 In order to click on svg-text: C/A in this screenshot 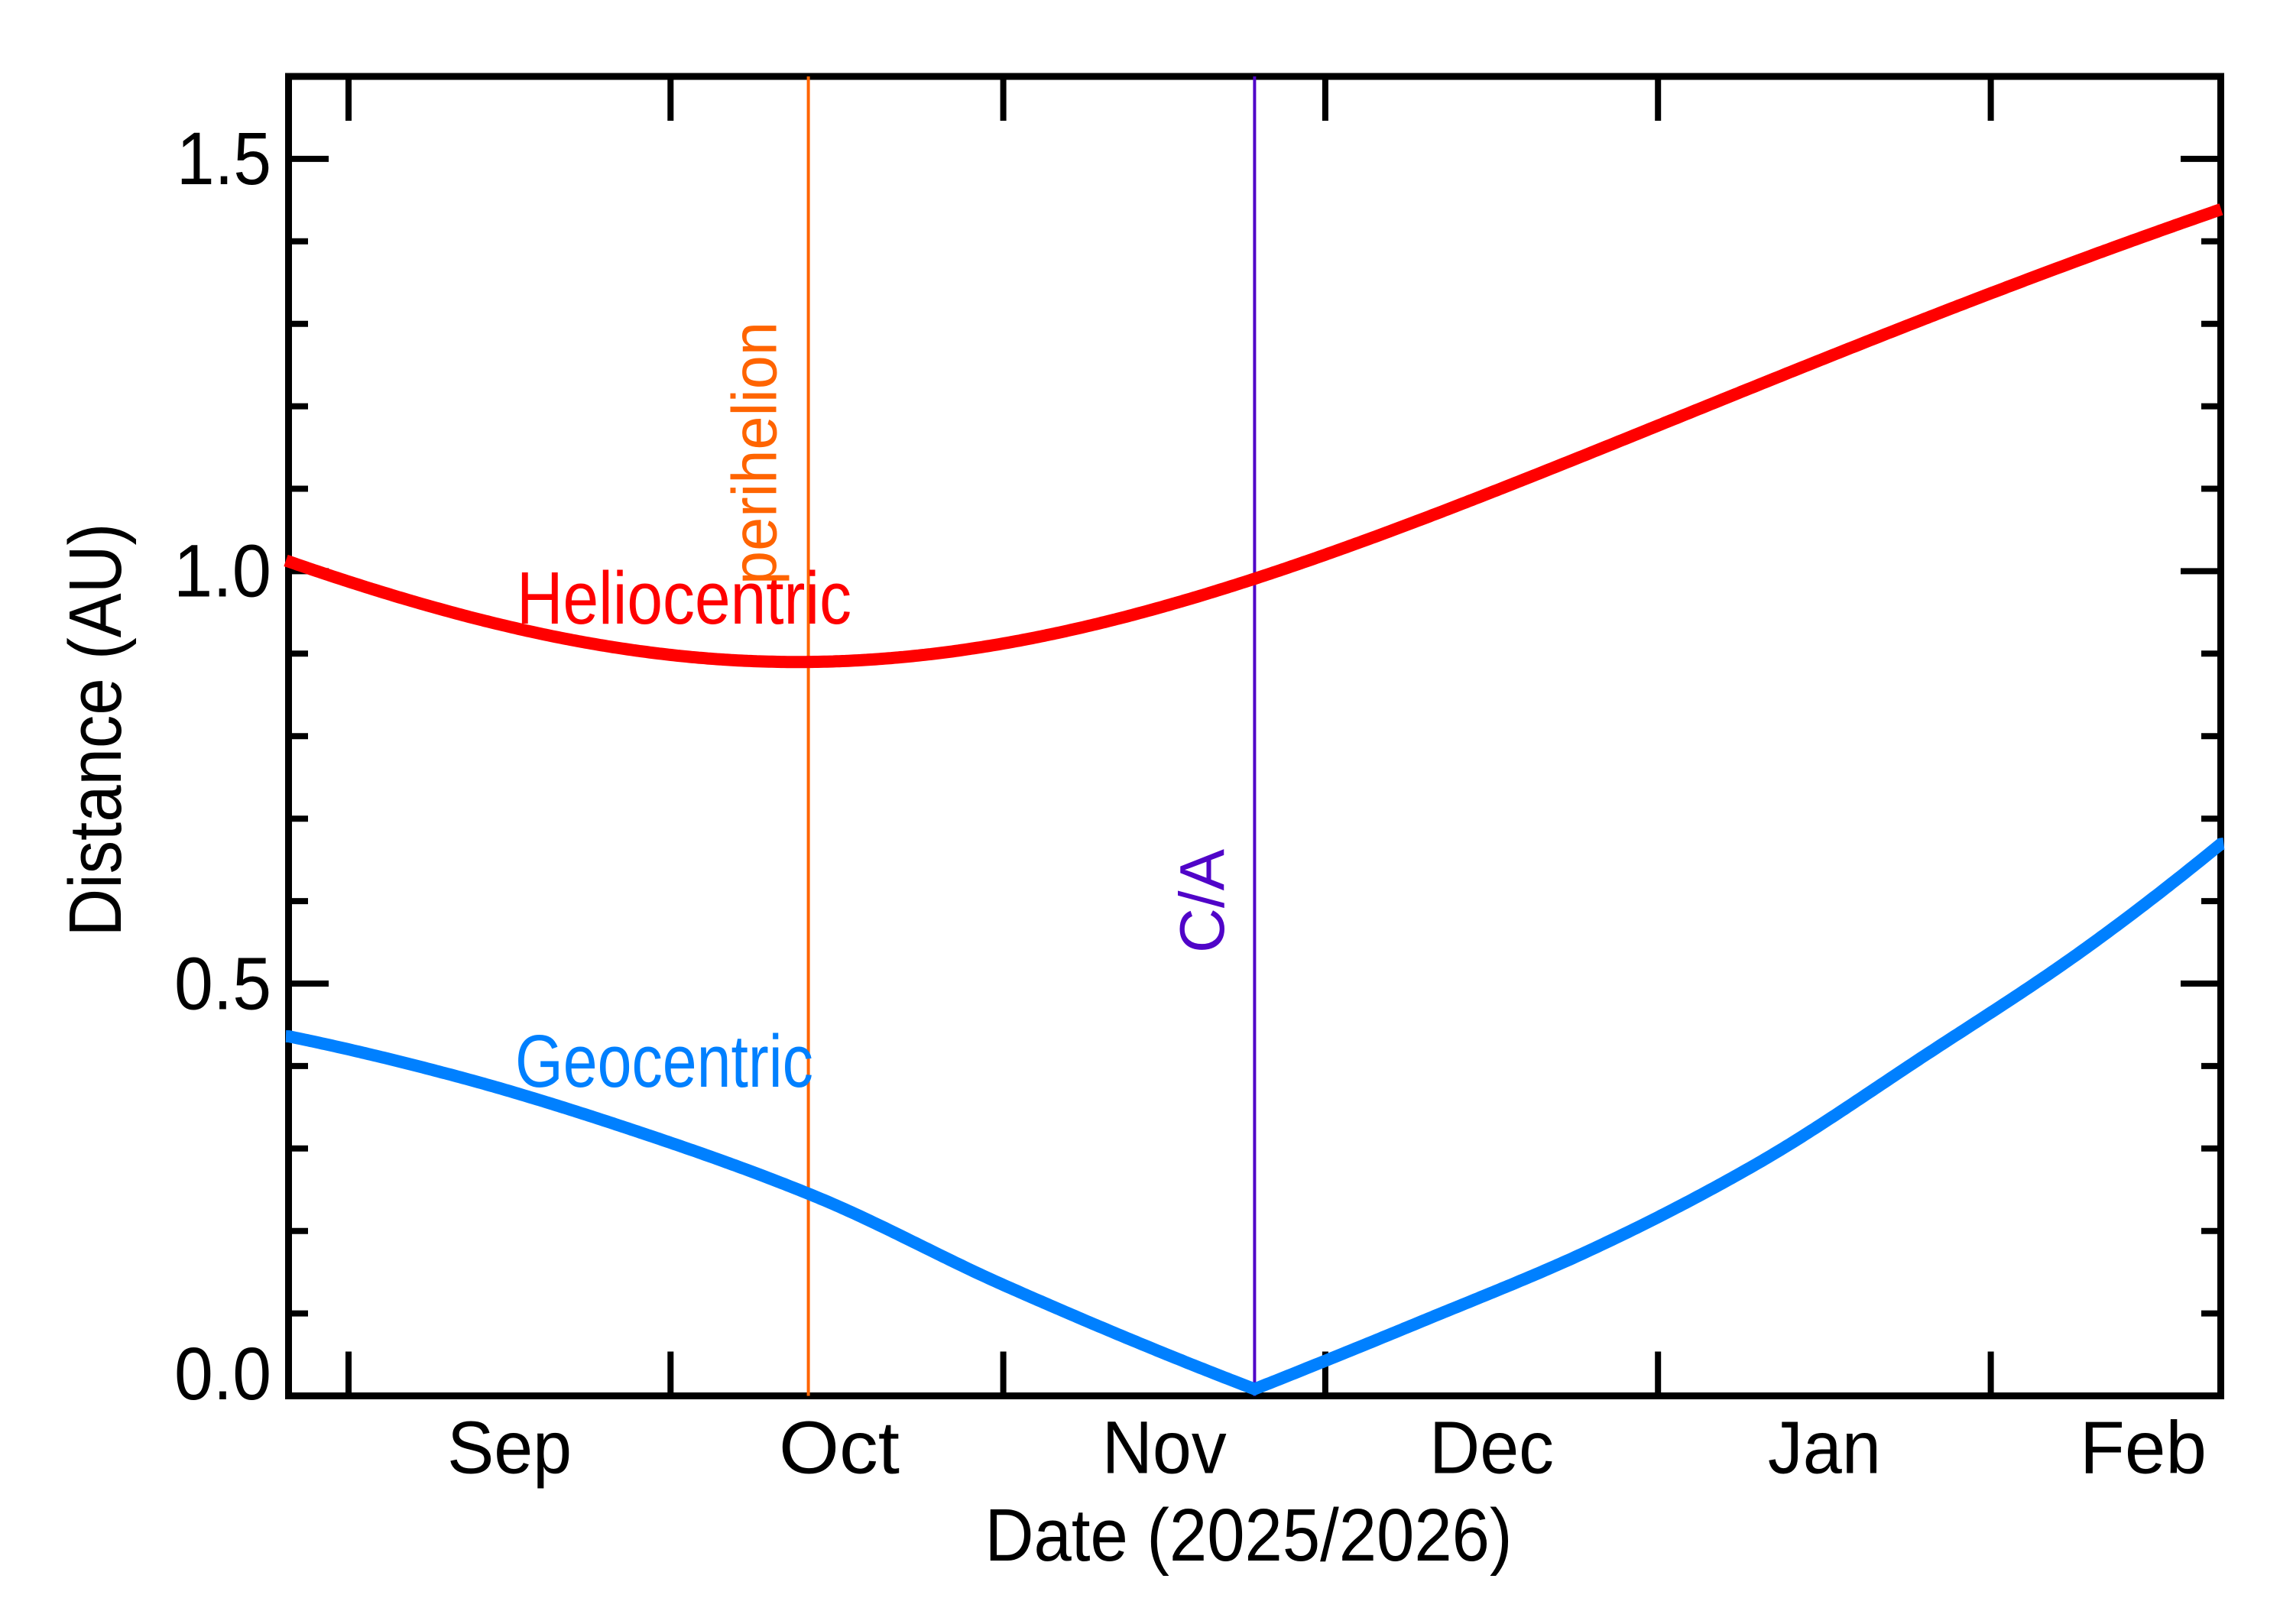, I will do `click(1201, 900)`.